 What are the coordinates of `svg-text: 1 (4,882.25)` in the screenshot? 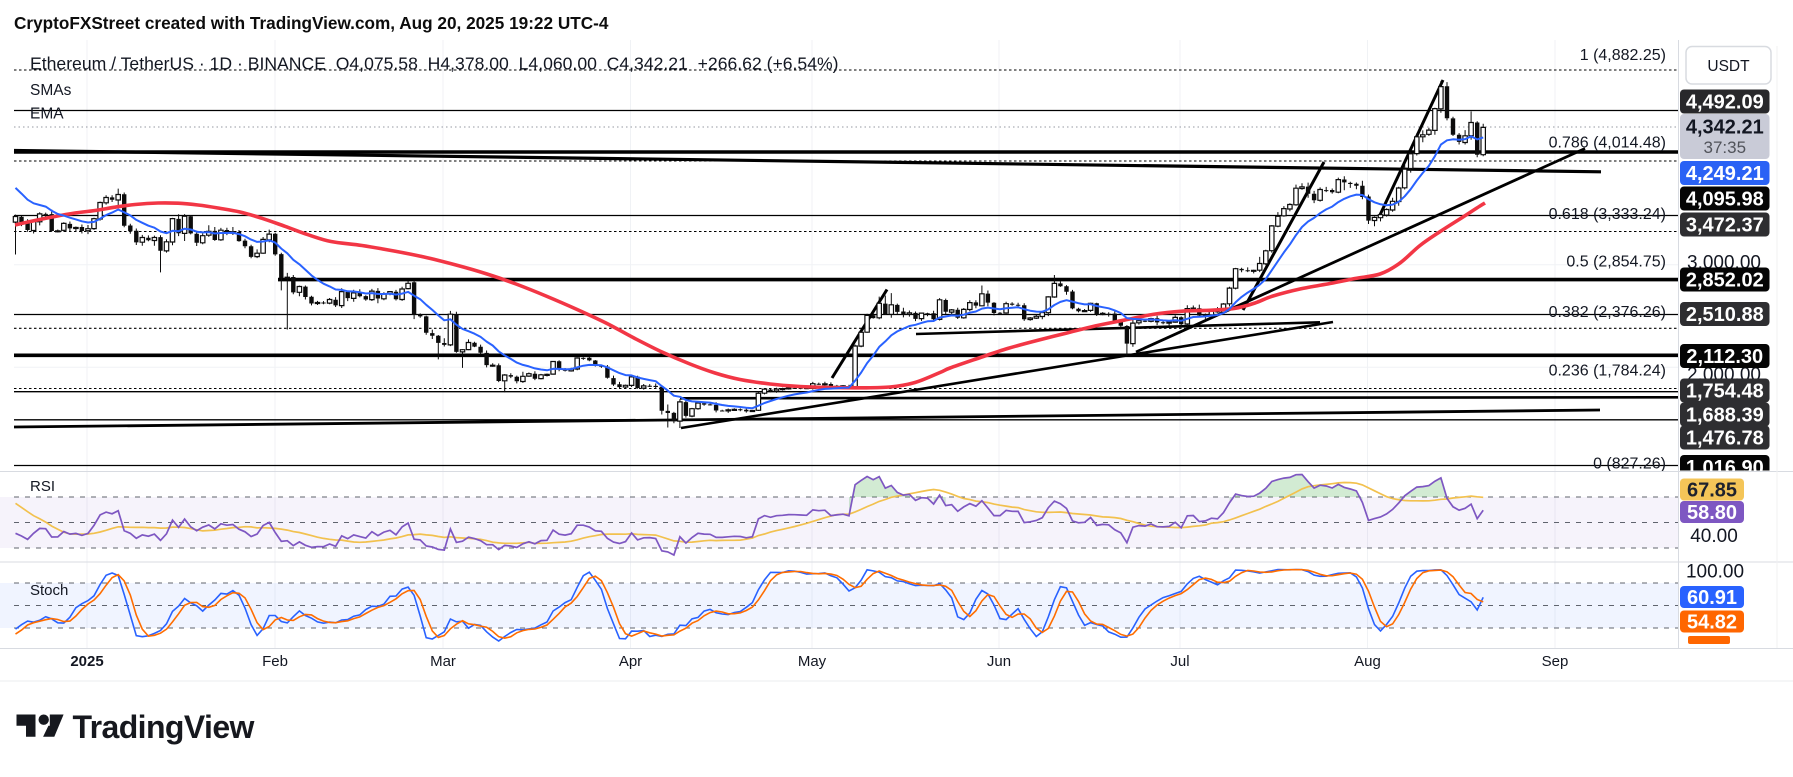 It's located at (1623, 55).